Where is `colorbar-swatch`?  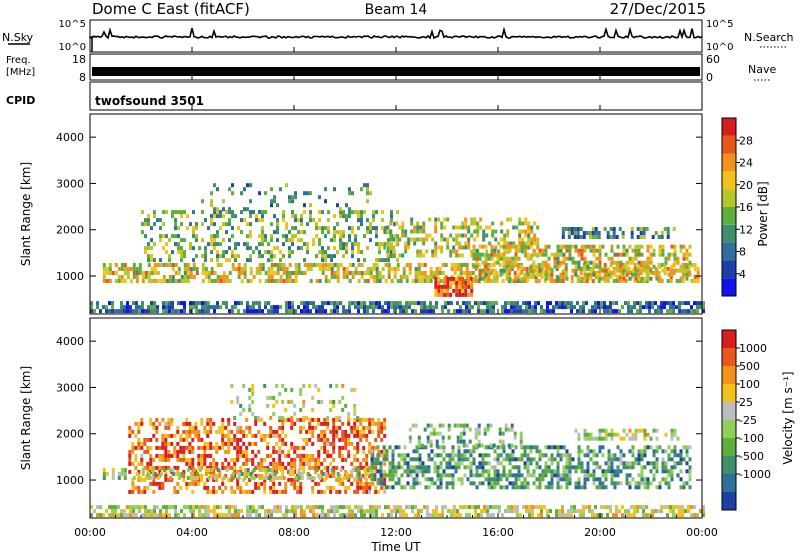 colorbar-swatch is located at coordinates (729, 127).